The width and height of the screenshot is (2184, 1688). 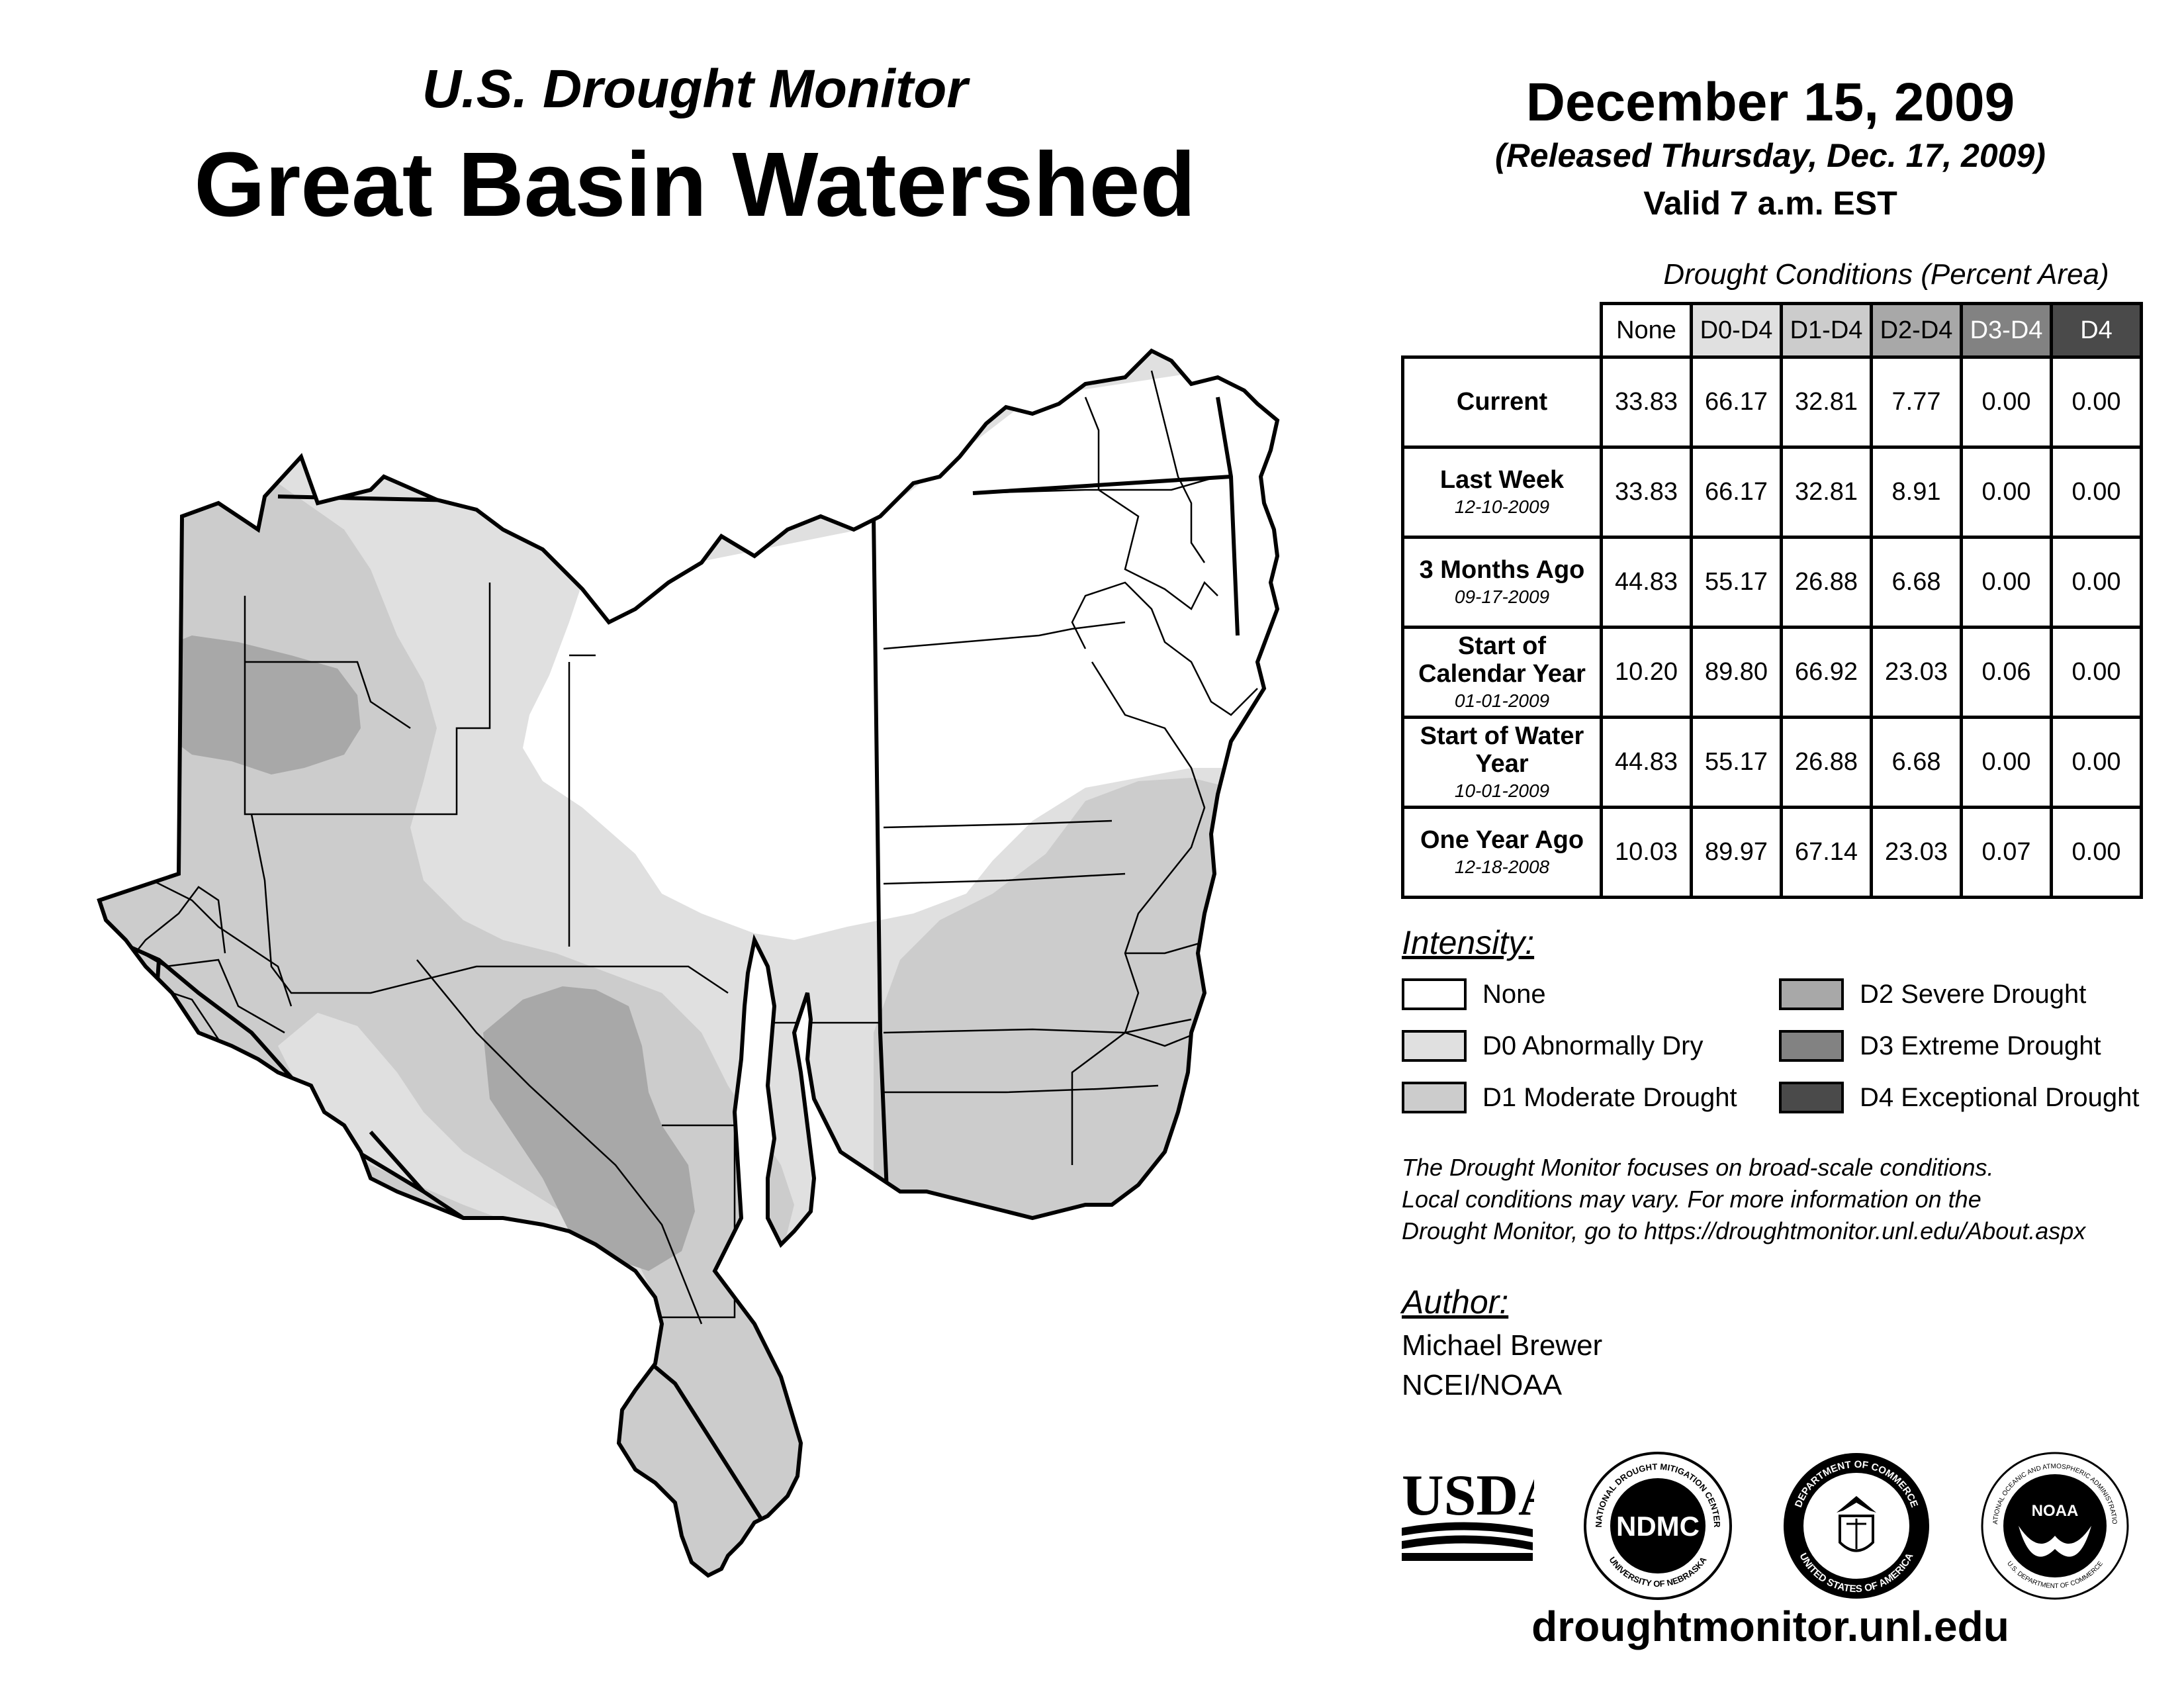 What do you see at coordinates (1646, 852) in the screenshot?
I see `cell-value: 10.03` at bounding box center [1646, 852].